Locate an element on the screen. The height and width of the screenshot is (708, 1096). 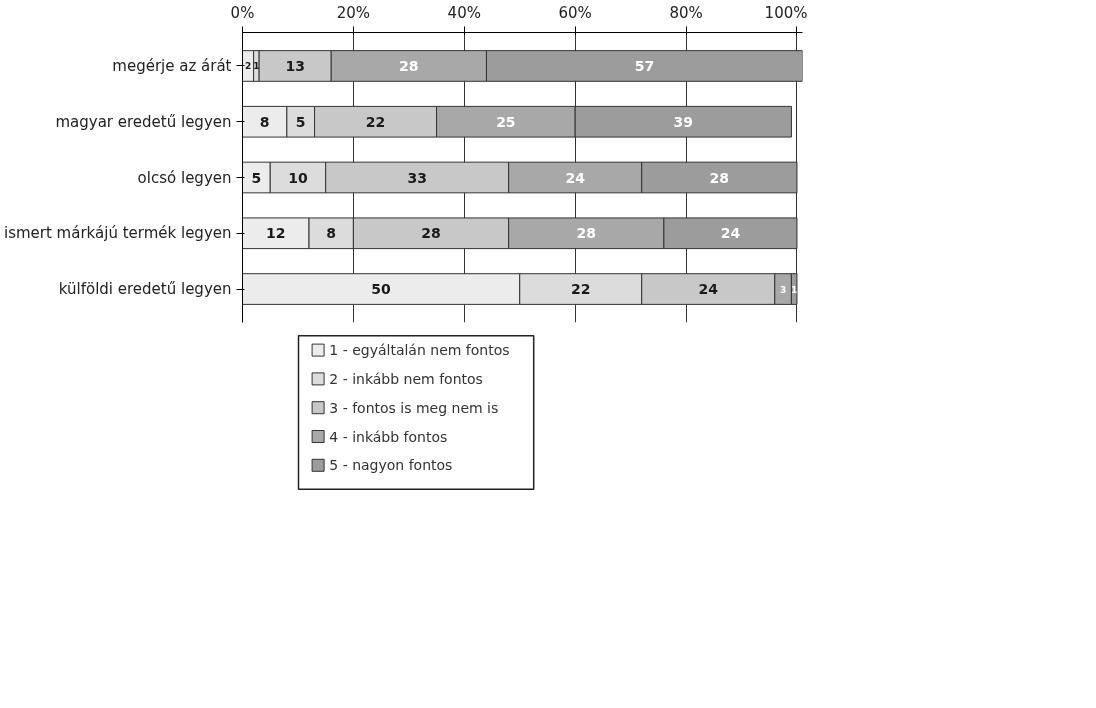
y-tick-label: ismert márkájú termék legyen is located at coordinates (118, 233).